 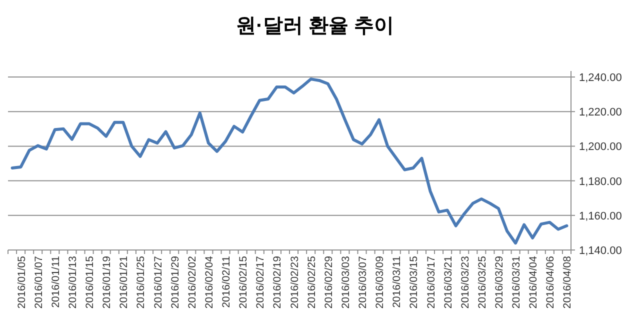 What do you see at coordinates (600, 147) in the screenshot?
I see `y-tick-label: 1,200.00` at bounding box center [600, 147].